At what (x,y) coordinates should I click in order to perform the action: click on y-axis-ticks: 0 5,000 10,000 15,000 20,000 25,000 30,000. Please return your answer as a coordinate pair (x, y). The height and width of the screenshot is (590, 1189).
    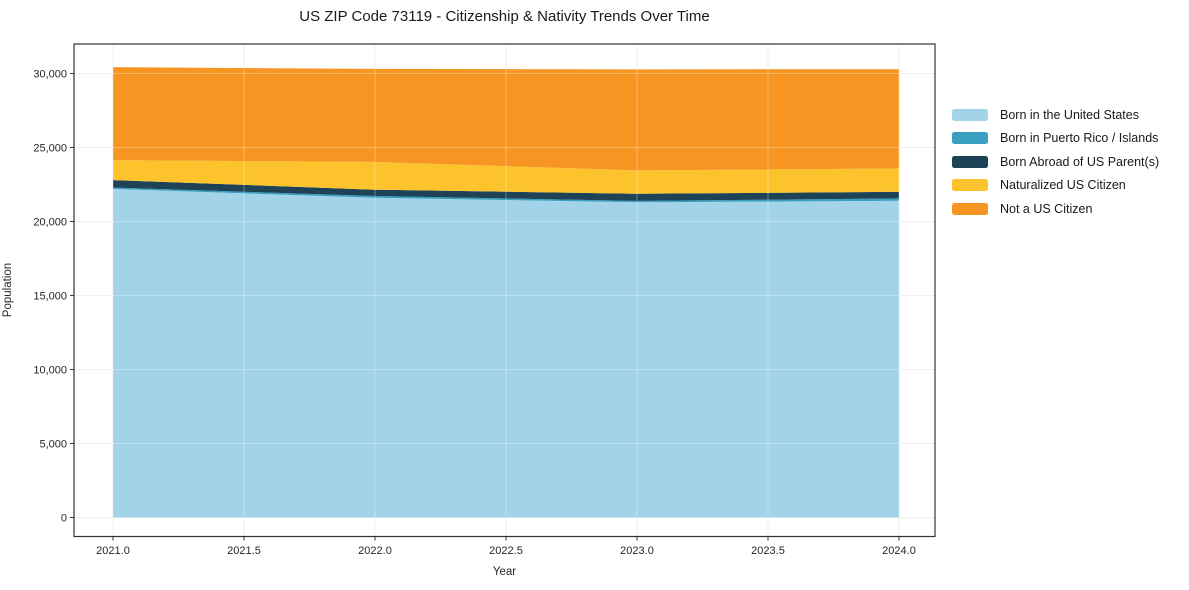
    Looking at the image, I should click on (53, 296).